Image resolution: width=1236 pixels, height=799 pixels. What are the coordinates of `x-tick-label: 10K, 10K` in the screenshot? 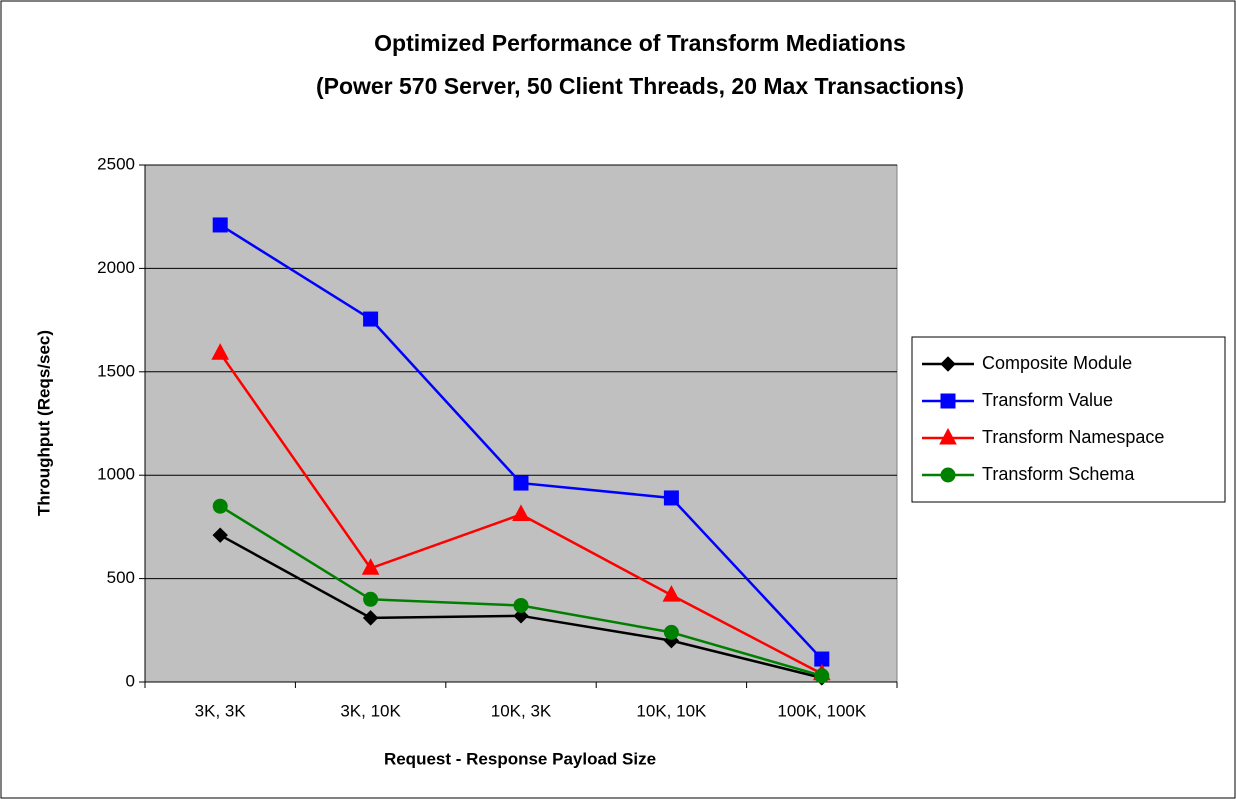 It's located at (671, 710).